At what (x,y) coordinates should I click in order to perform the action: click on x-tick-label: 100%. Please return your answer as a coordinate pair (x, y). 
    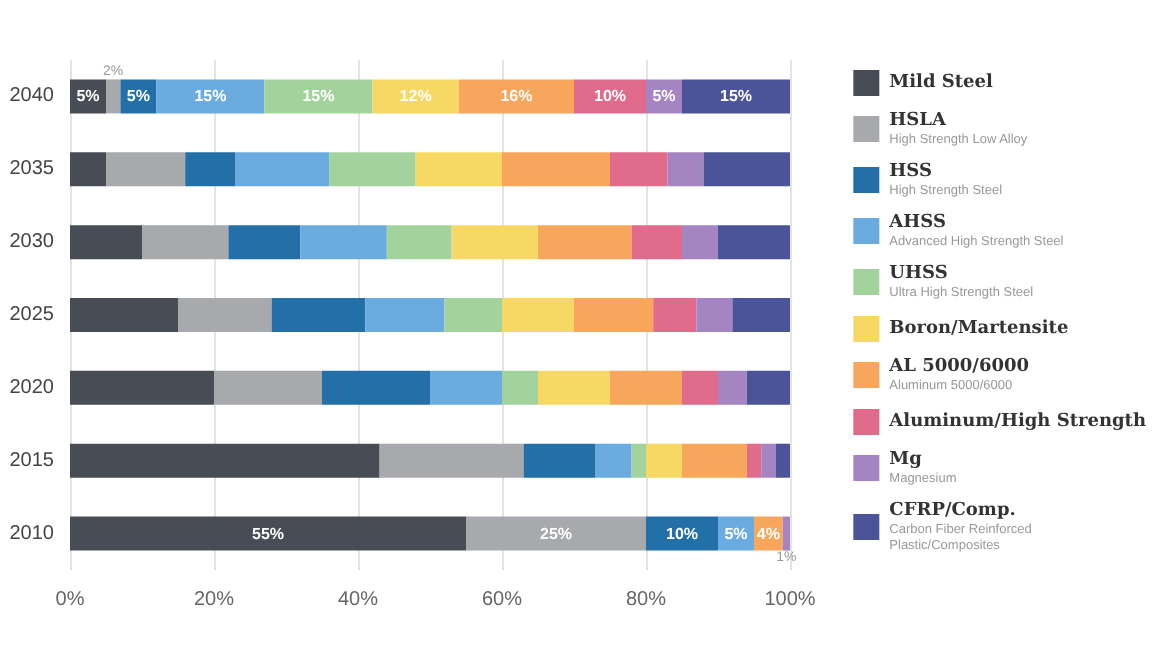
    Looking at the image, I should click on (790, 600).